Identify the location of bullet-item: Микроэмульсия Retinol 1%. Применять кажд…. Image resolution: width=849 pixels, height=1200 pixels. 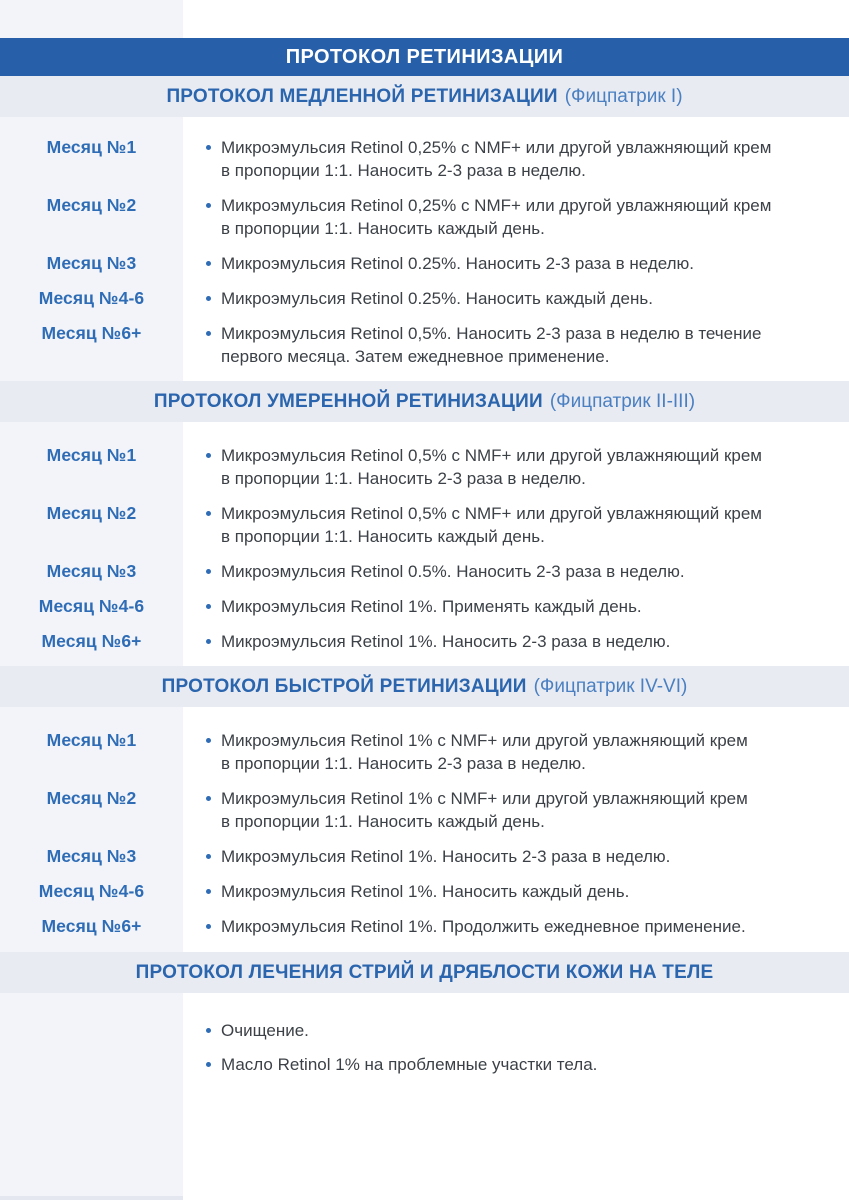
(509, 606).